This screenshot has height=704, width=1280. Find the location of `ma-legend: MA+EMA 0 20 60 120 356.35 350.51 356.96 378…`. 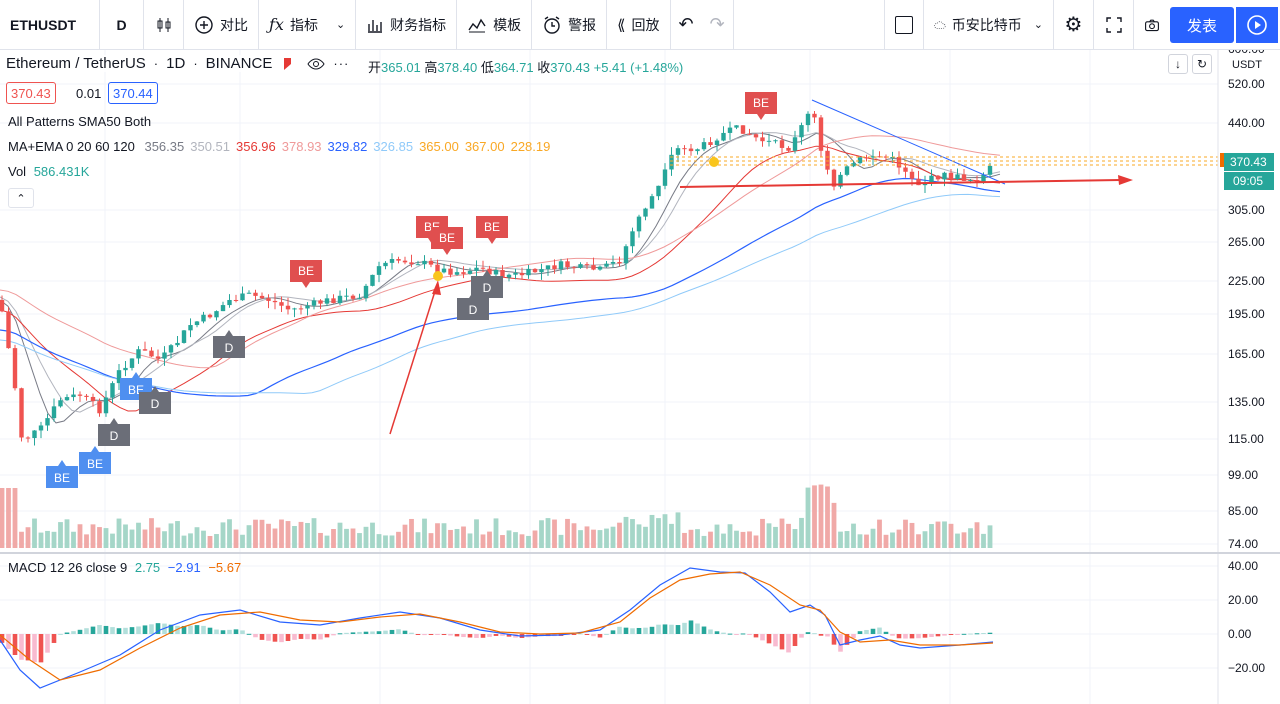

ma-legend: MA+EMA 0 20 60 120 356.35 350.51 356.96 378… is located at coordinates (279, 146).